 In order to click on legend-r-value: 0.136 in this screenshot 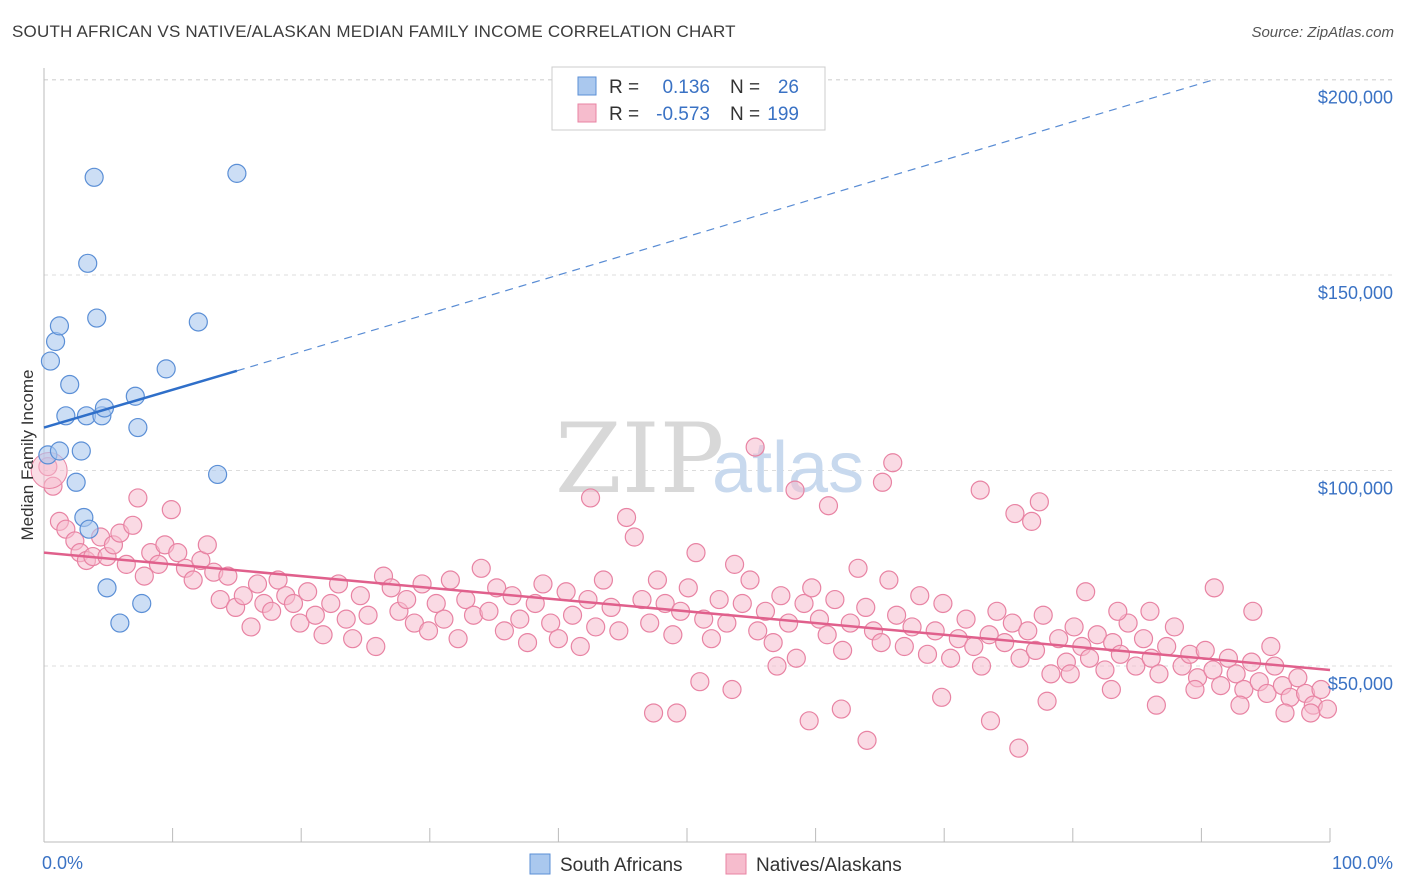, I will do `click(686, 87)`.